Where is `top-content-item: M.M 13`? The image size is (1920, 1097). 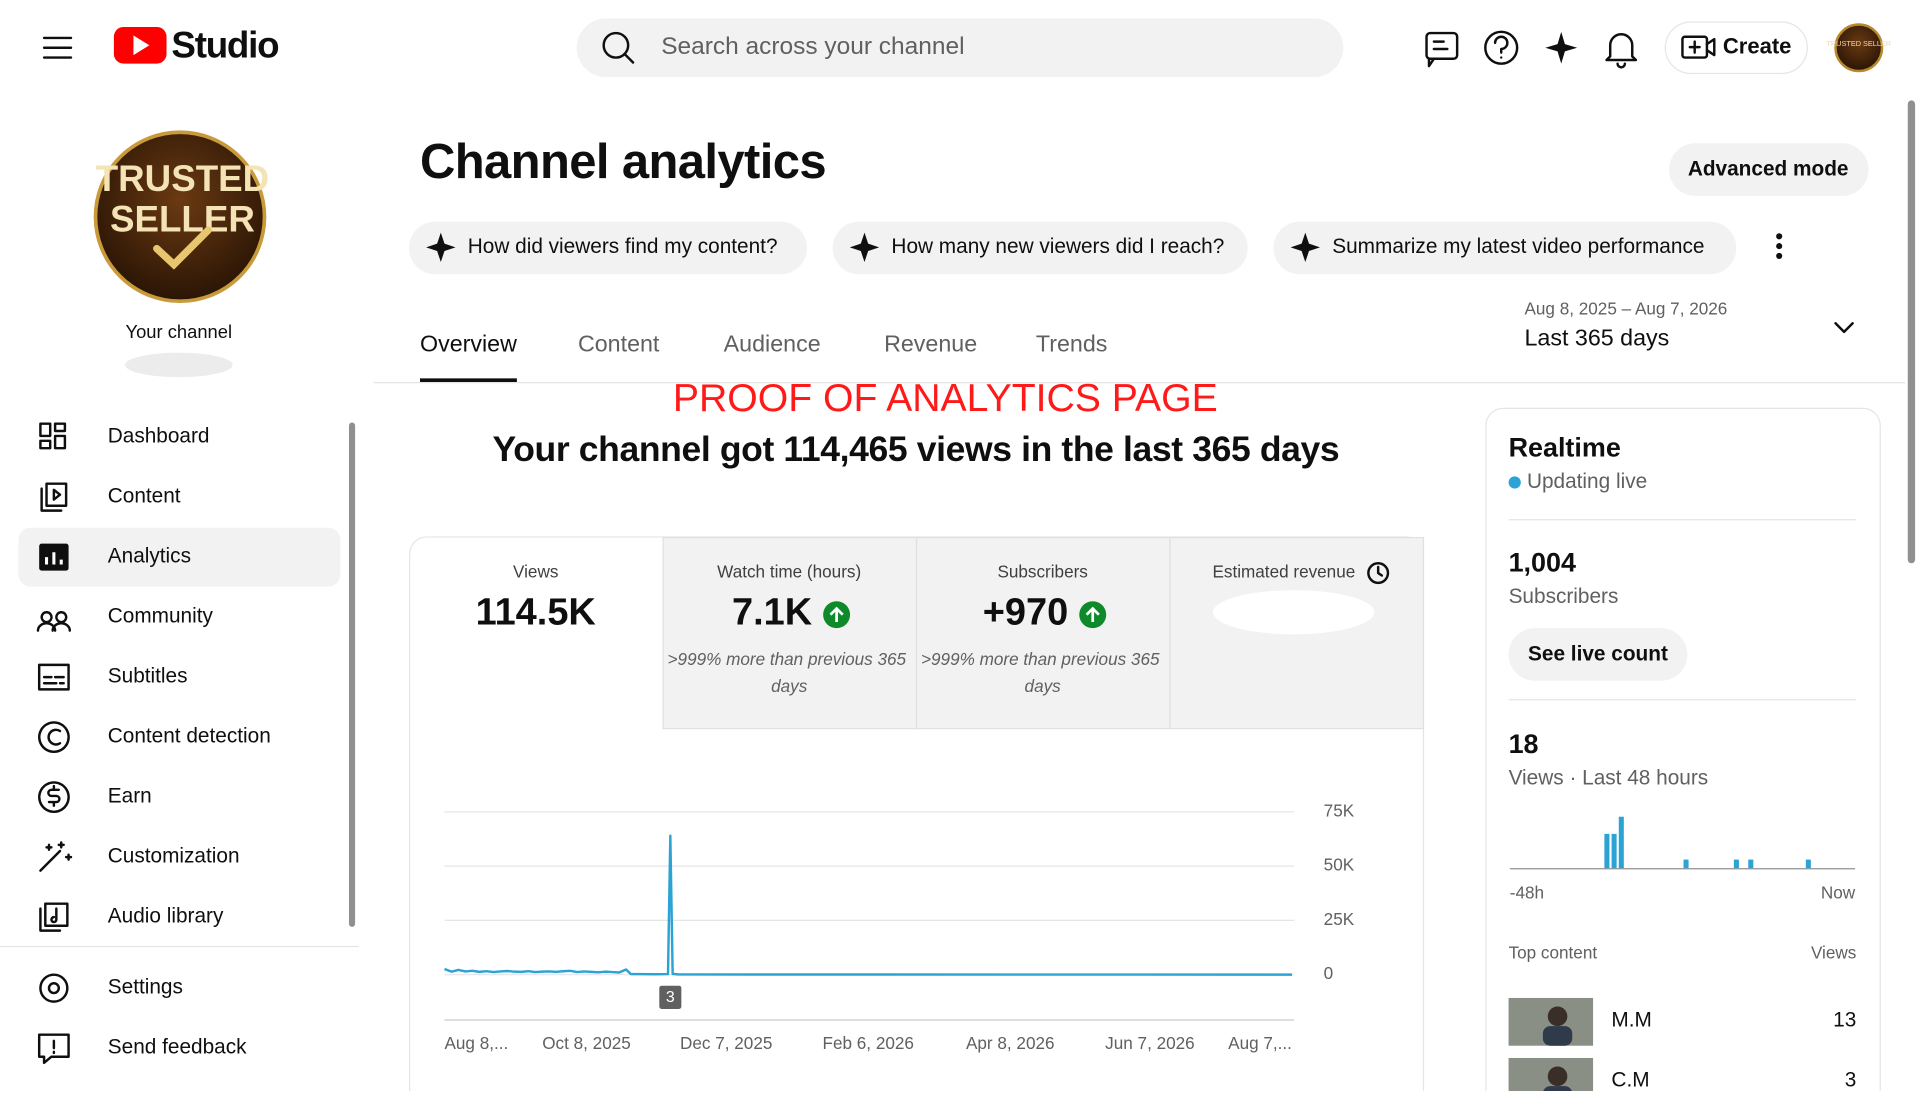 top-content-item: M.M 13 is located at coordinates (1682, 1021).